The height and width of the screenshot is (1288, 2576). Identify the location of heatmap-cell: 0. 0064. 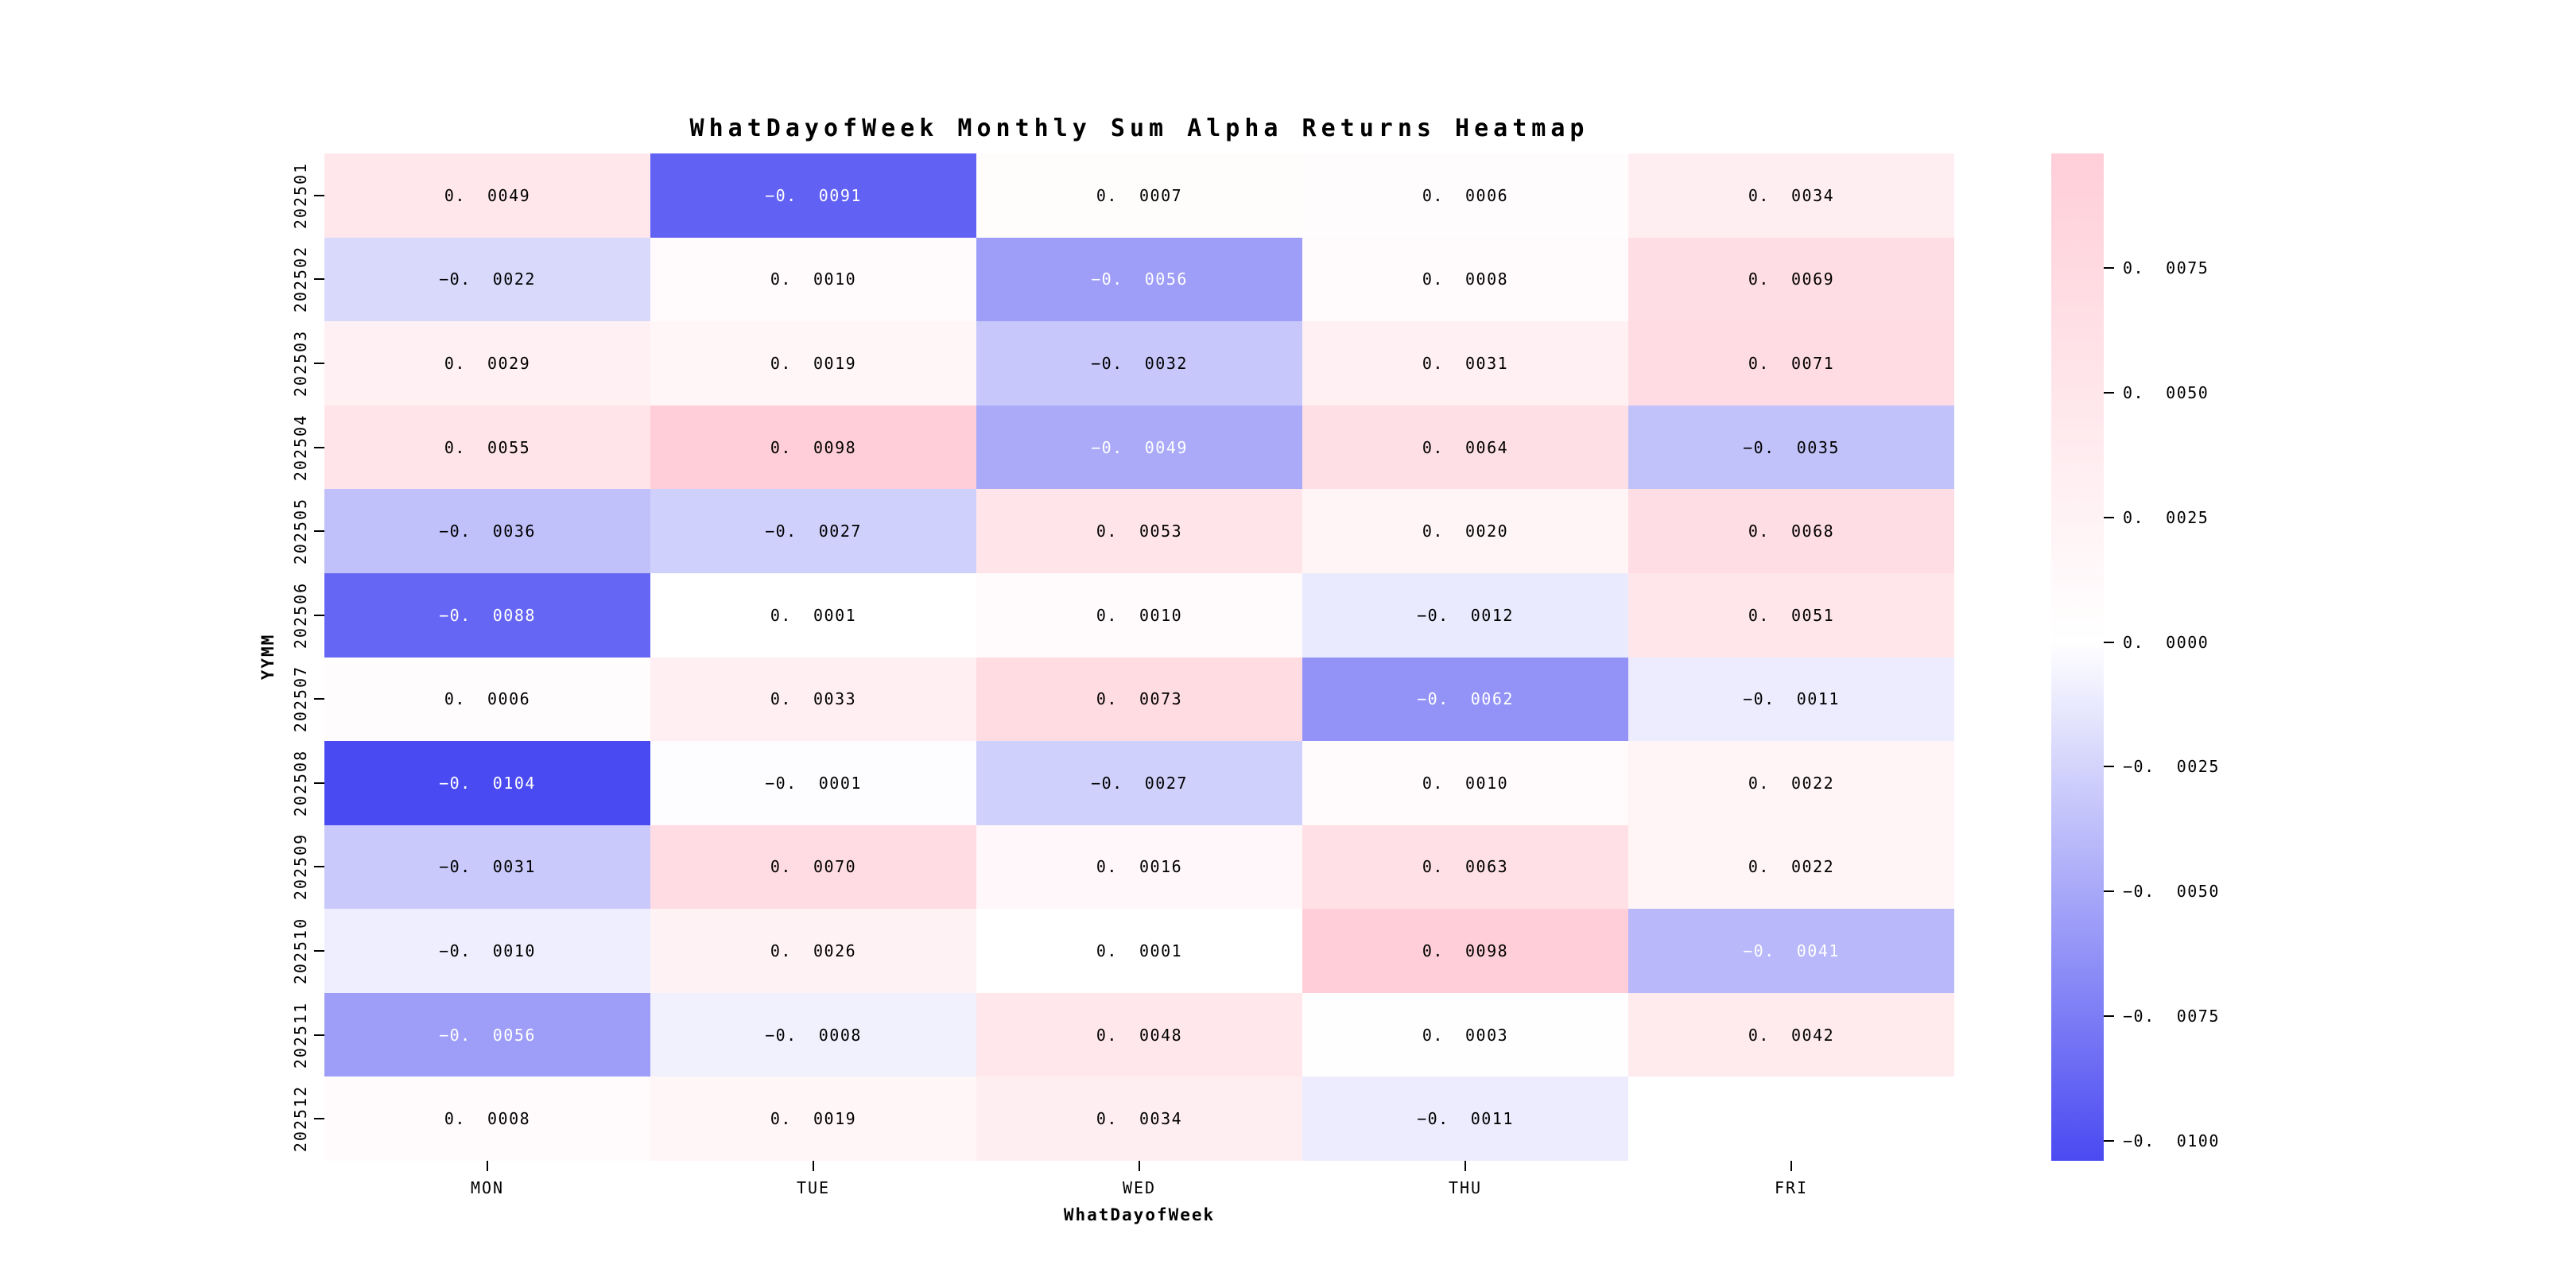
(1465, 447).